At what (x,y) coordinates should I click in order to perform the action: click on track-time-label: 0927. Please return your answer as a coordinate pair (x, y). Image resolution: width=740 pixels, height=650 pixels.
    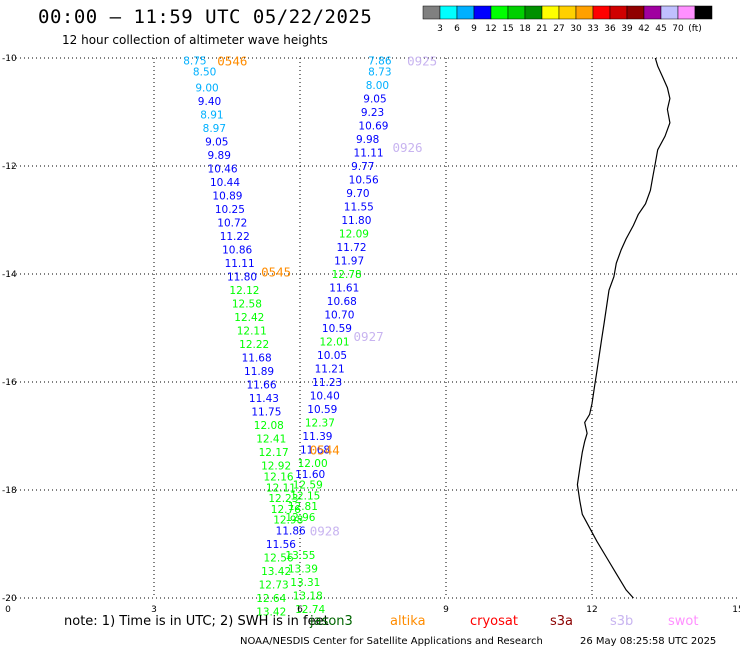
    Looking at the image, I should click on (369, 336).